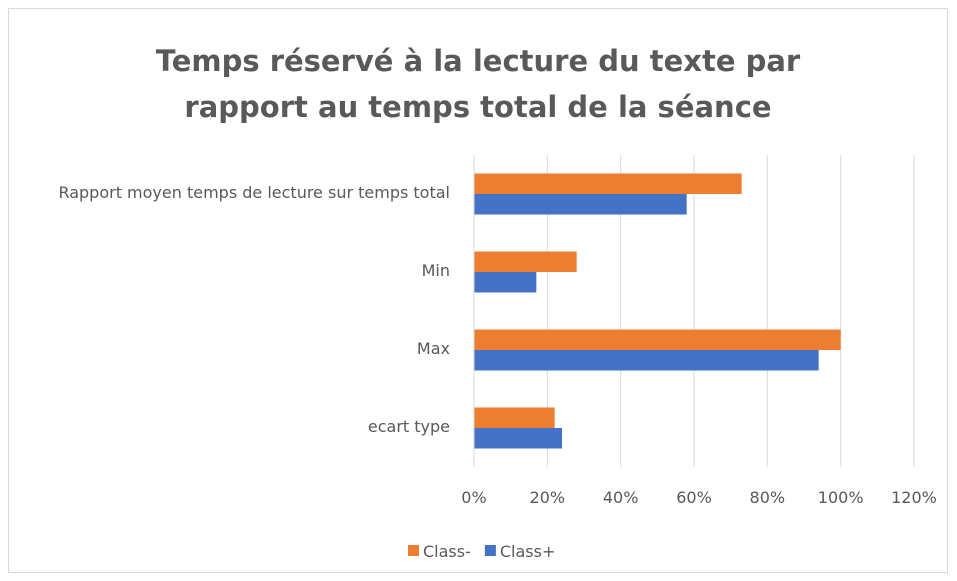 The height and width of the screenshot is (581, 957). What do you see at coordinates (447, 551) in the screenshot?
I see `legend-label: Class-` at bounding box center [447, 551].